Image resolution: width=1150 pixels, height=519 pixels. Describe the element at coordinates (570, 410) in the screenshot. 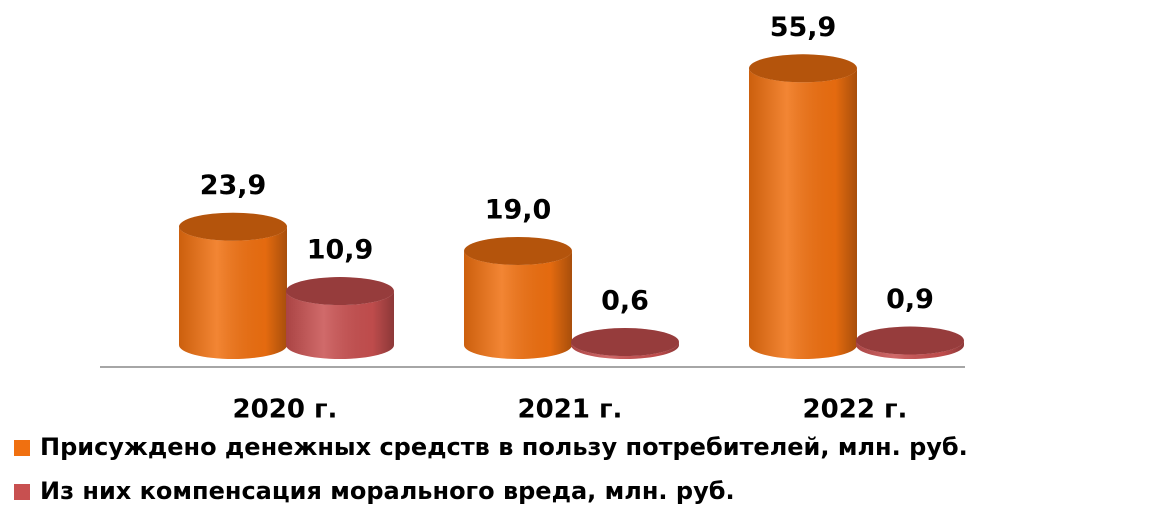

I see `x-tick-label: 2021 г.` at that location.